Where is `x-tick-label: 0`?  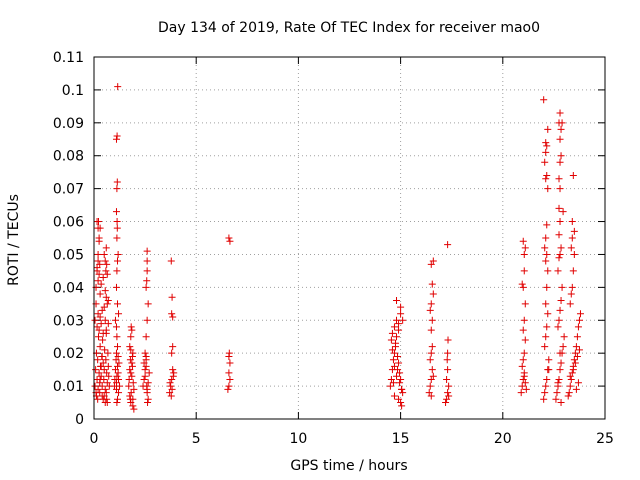
x-tick-label: 0 is located at coordinates (94, 439).